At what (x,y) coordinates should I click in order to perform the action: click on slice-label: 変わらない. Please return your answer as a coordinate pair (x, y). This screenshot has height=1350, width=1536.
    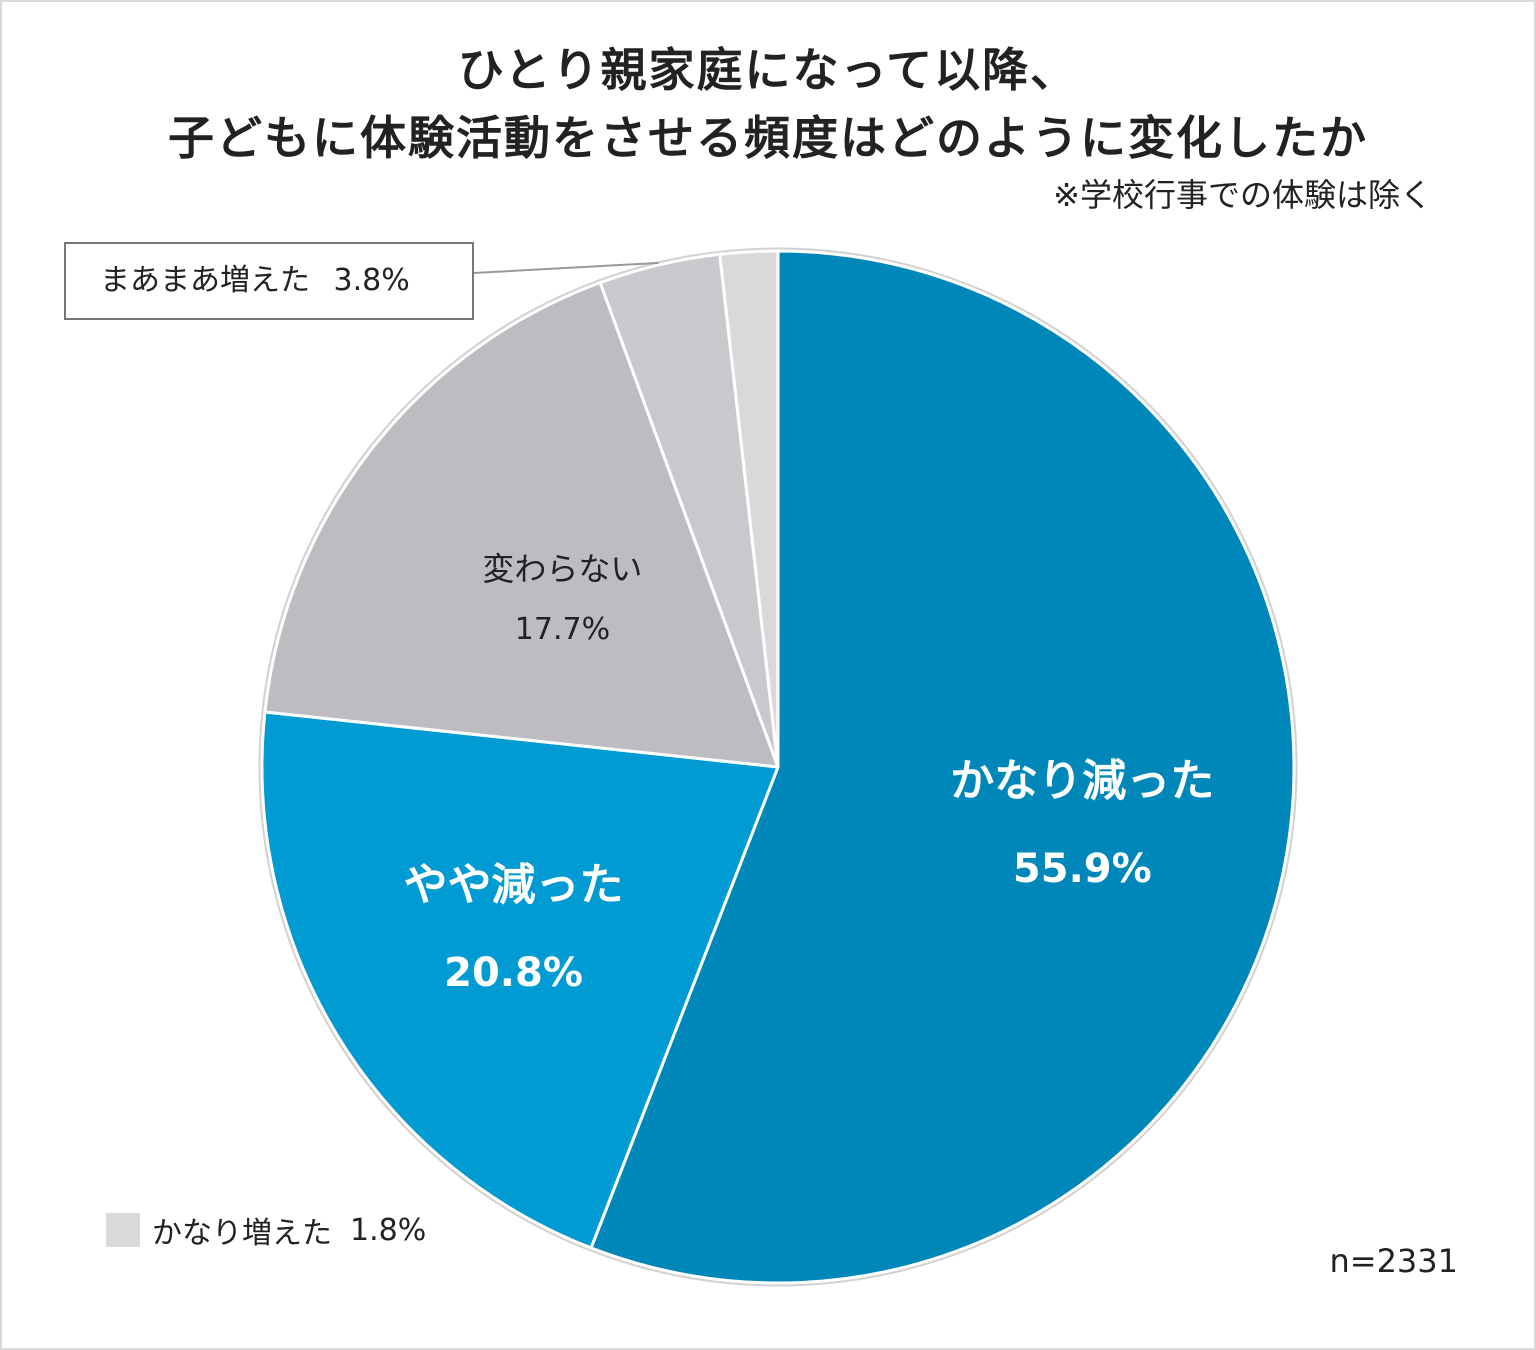
    Looking at the image, I should click on (562, 569).